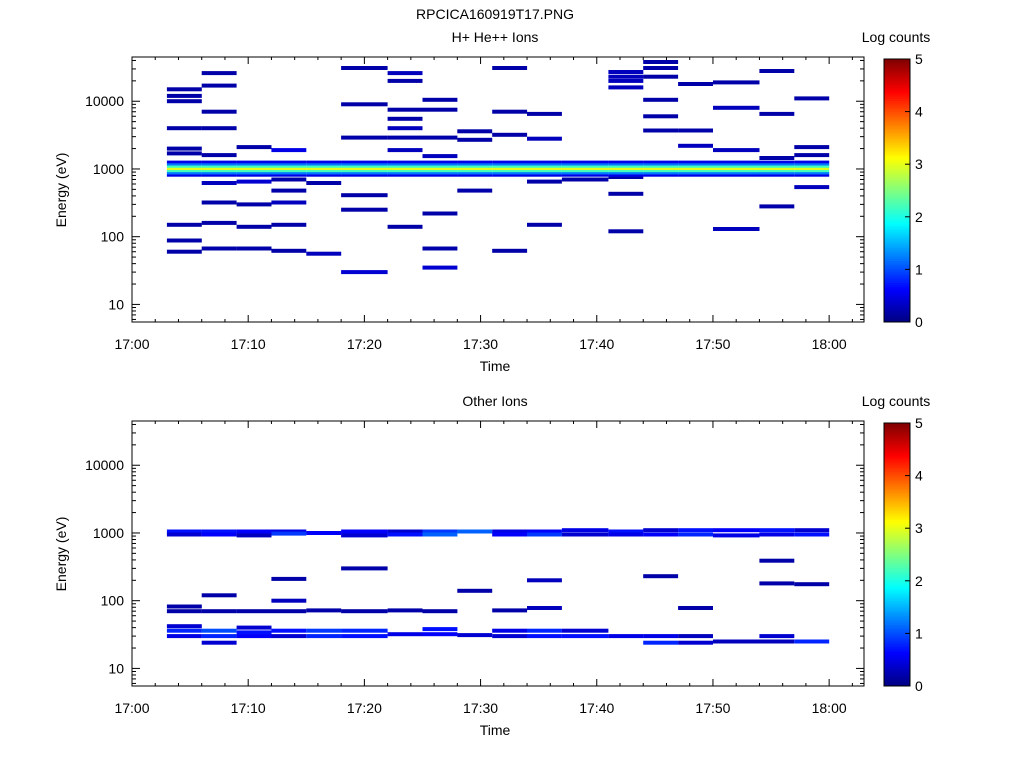  Describe the element at coordinates (596, 708) in the screenshot. I see `bottom-xtick-label: 17:40` at that location.